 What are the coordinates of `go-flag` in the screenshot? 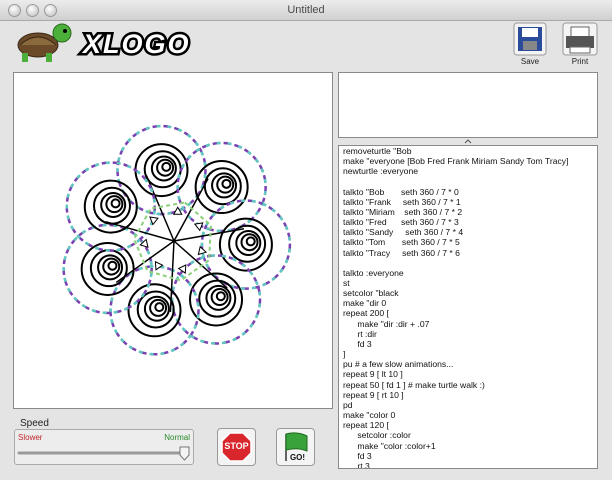 It's located at (296, 446).